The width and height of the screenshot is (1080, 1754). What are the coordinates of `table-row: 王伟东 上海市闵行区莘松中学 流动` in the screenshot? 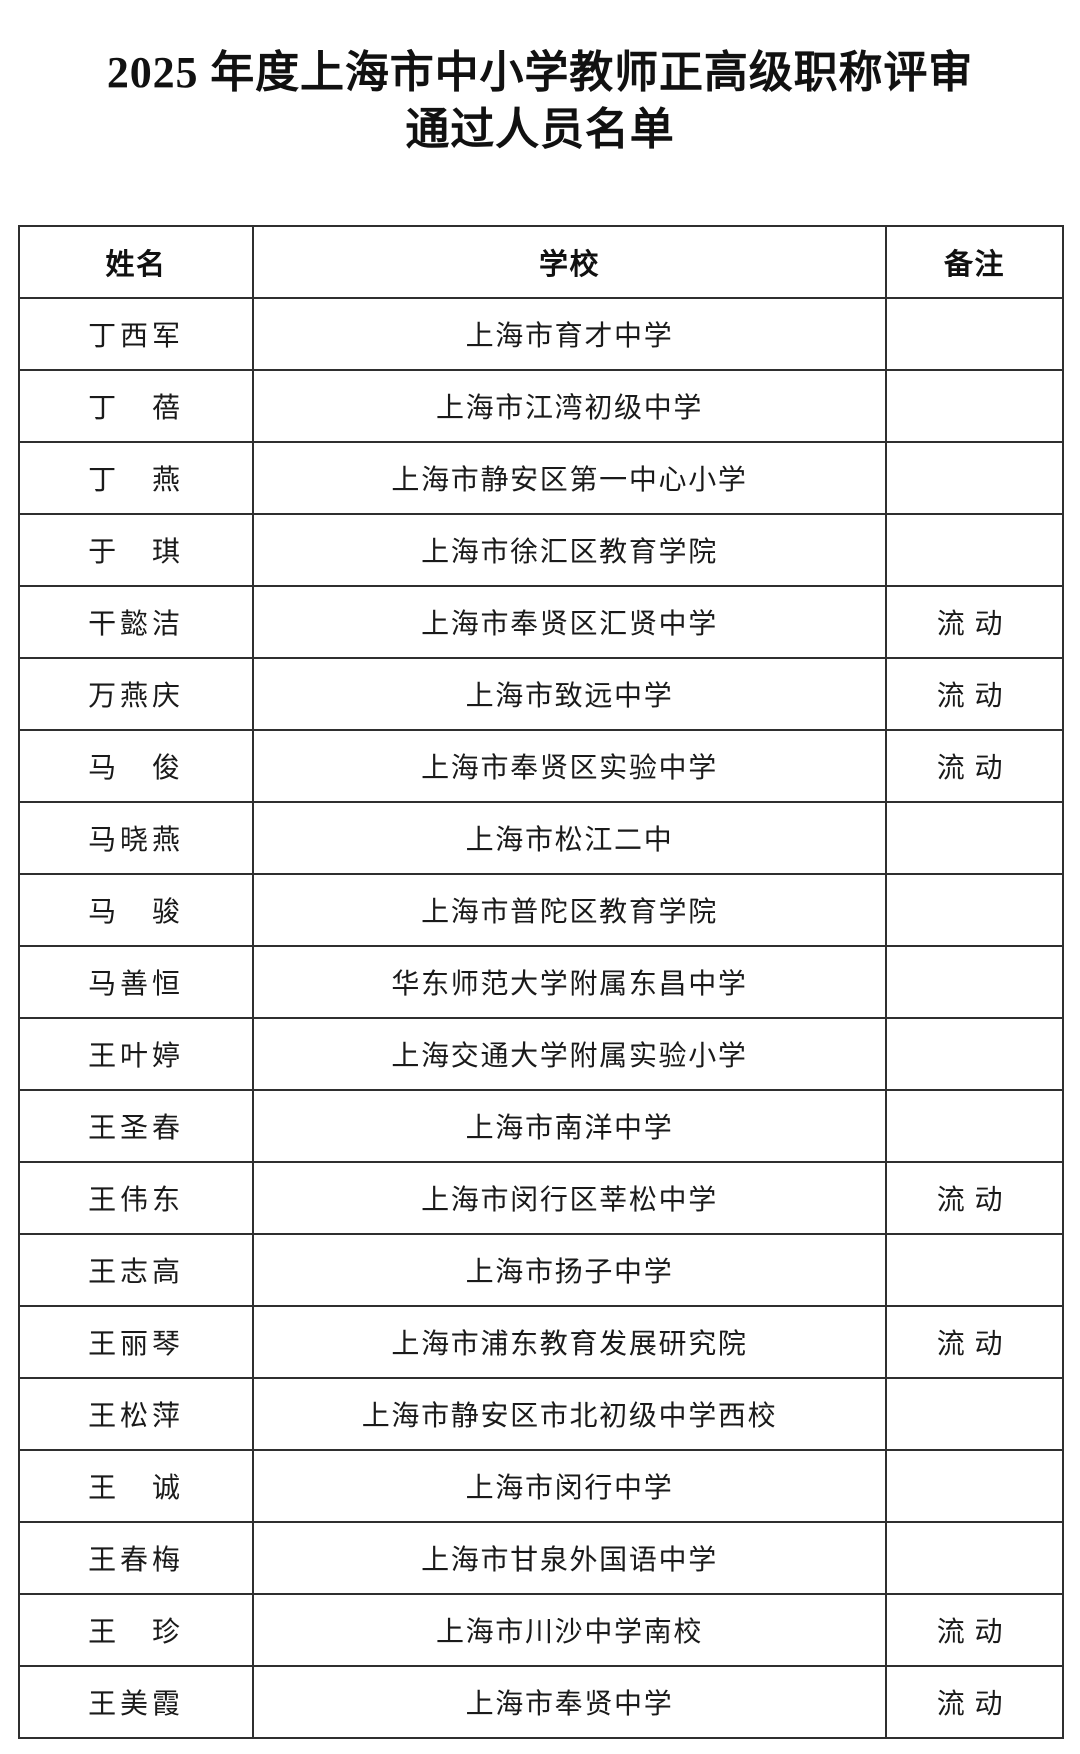 It's located at (541, 1198).